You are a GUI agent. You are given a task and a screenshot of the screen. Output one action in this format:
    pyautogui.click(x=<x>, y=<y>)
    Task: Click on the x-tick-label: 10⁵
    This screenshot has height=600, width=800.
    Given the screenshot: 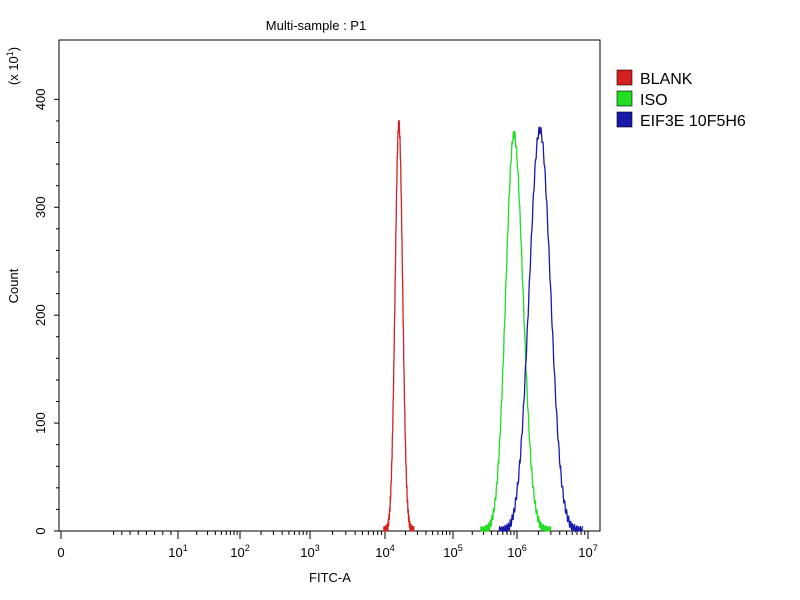 What is the action you would take?
    pyautogui.click(x=452, y=551)
    